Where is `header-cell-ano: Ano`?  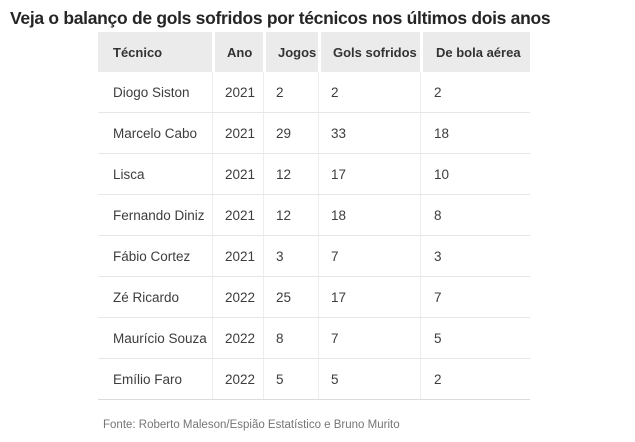 header-cell-ano: Ano is located at coordinates (237, 52).